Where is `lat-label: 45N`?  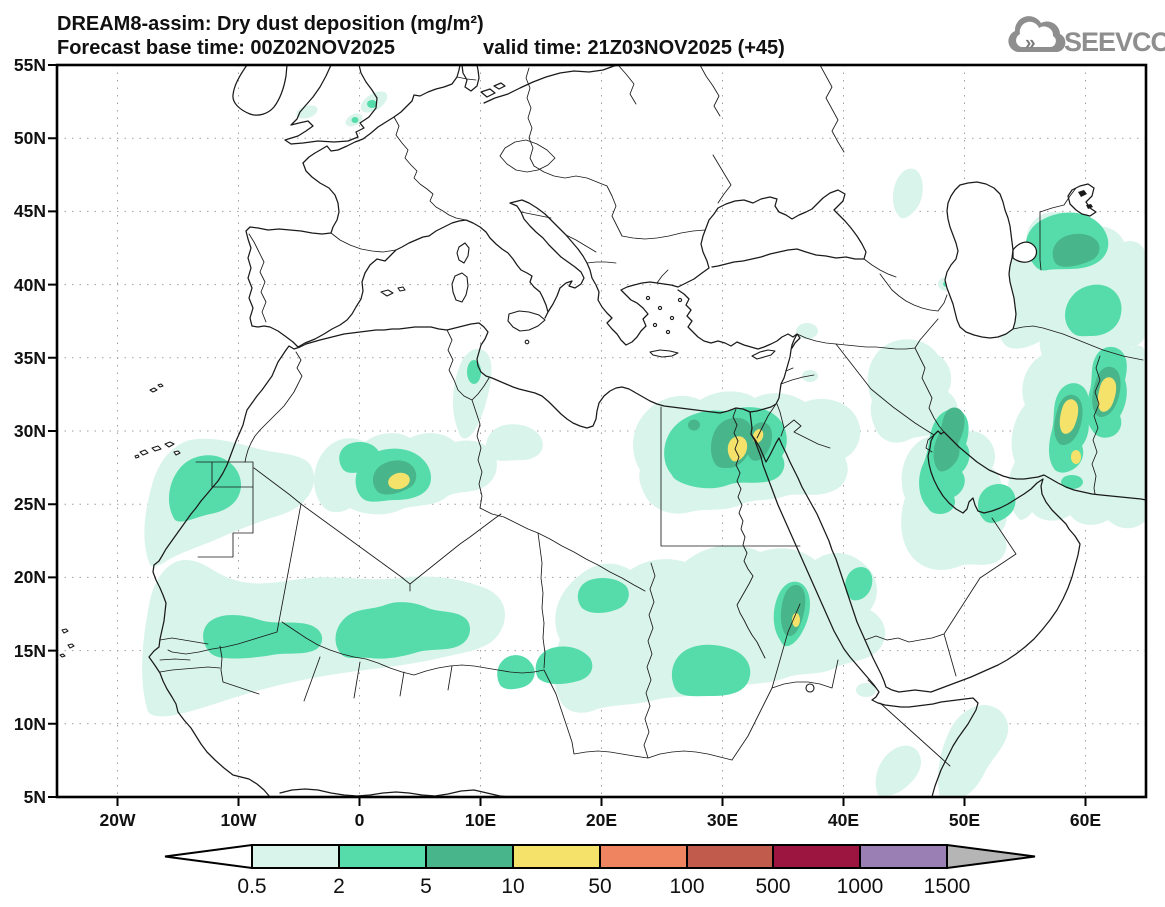
lat-label: 45N is located at coordinates (30, 211).